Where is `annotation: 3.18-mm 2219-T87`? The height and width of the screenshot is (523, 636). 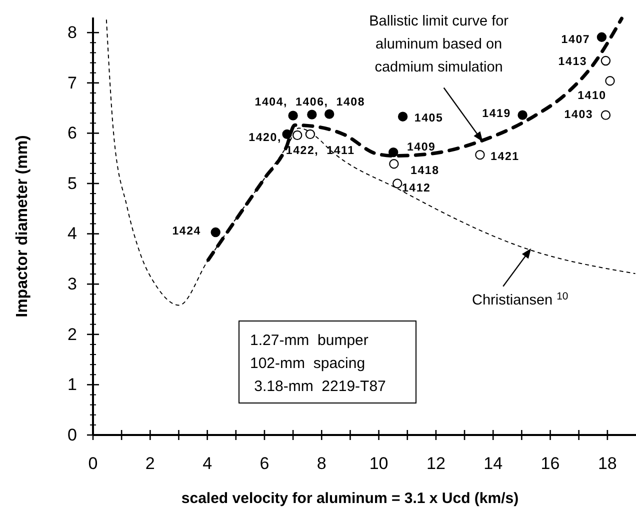
annotation: 3.18-mm 2219-T87 is located at coordinates (318, 386).